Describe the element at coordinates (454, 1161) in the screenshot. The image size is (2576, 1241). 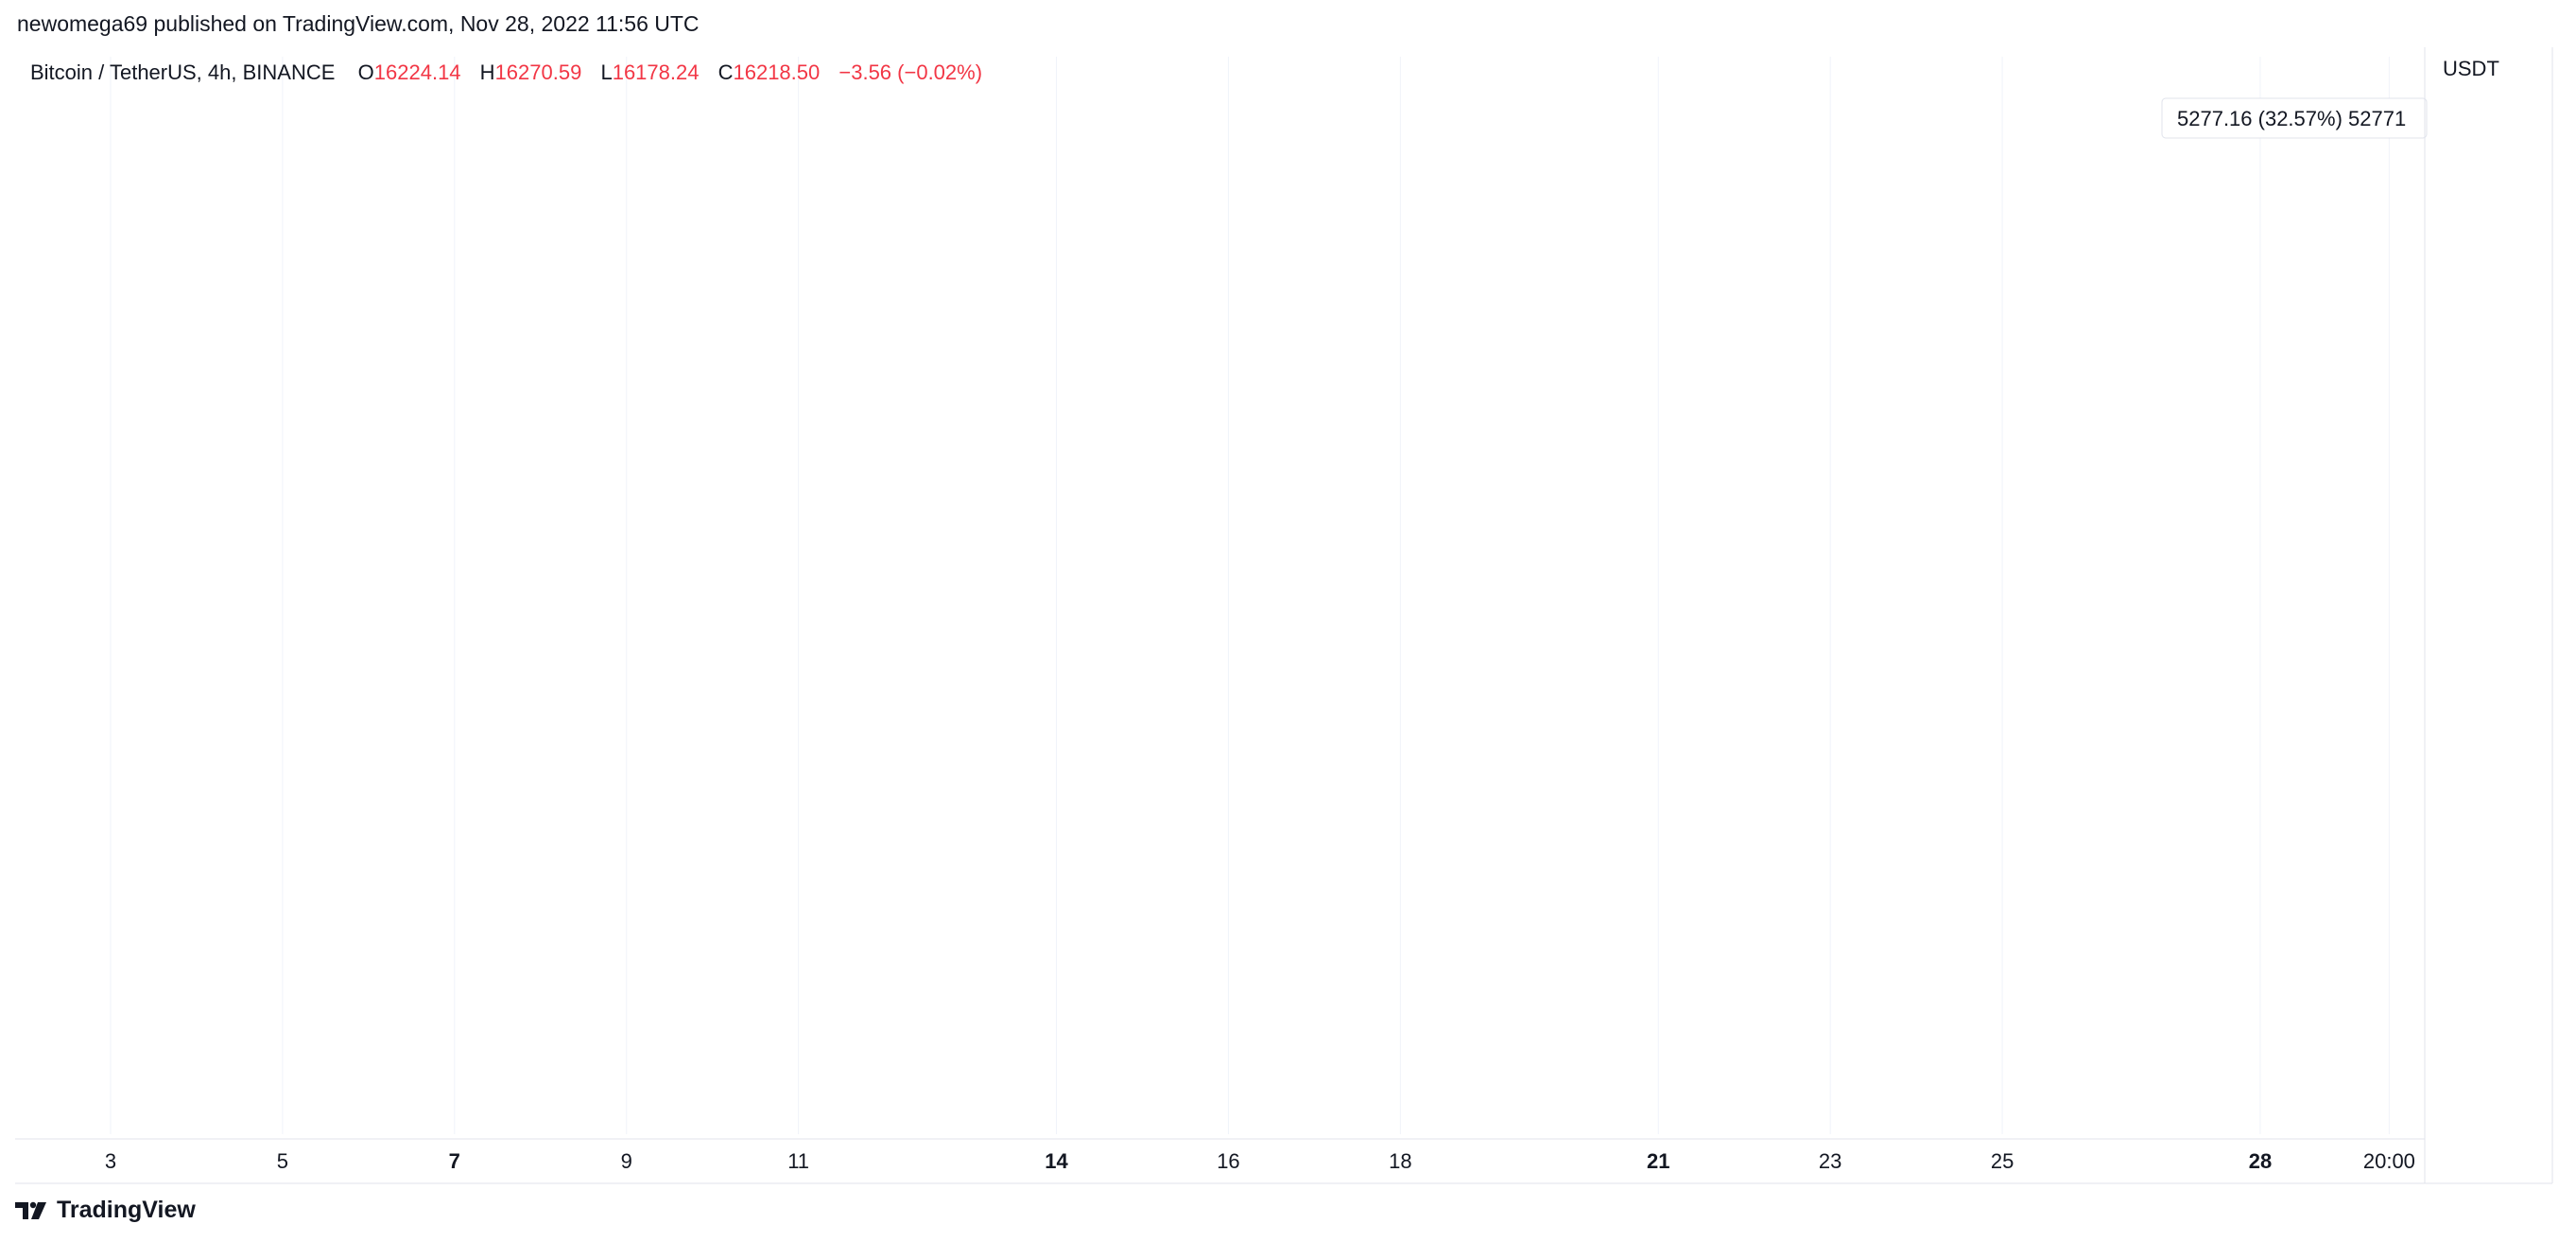
I see `x-tick-label: 7` at that location.